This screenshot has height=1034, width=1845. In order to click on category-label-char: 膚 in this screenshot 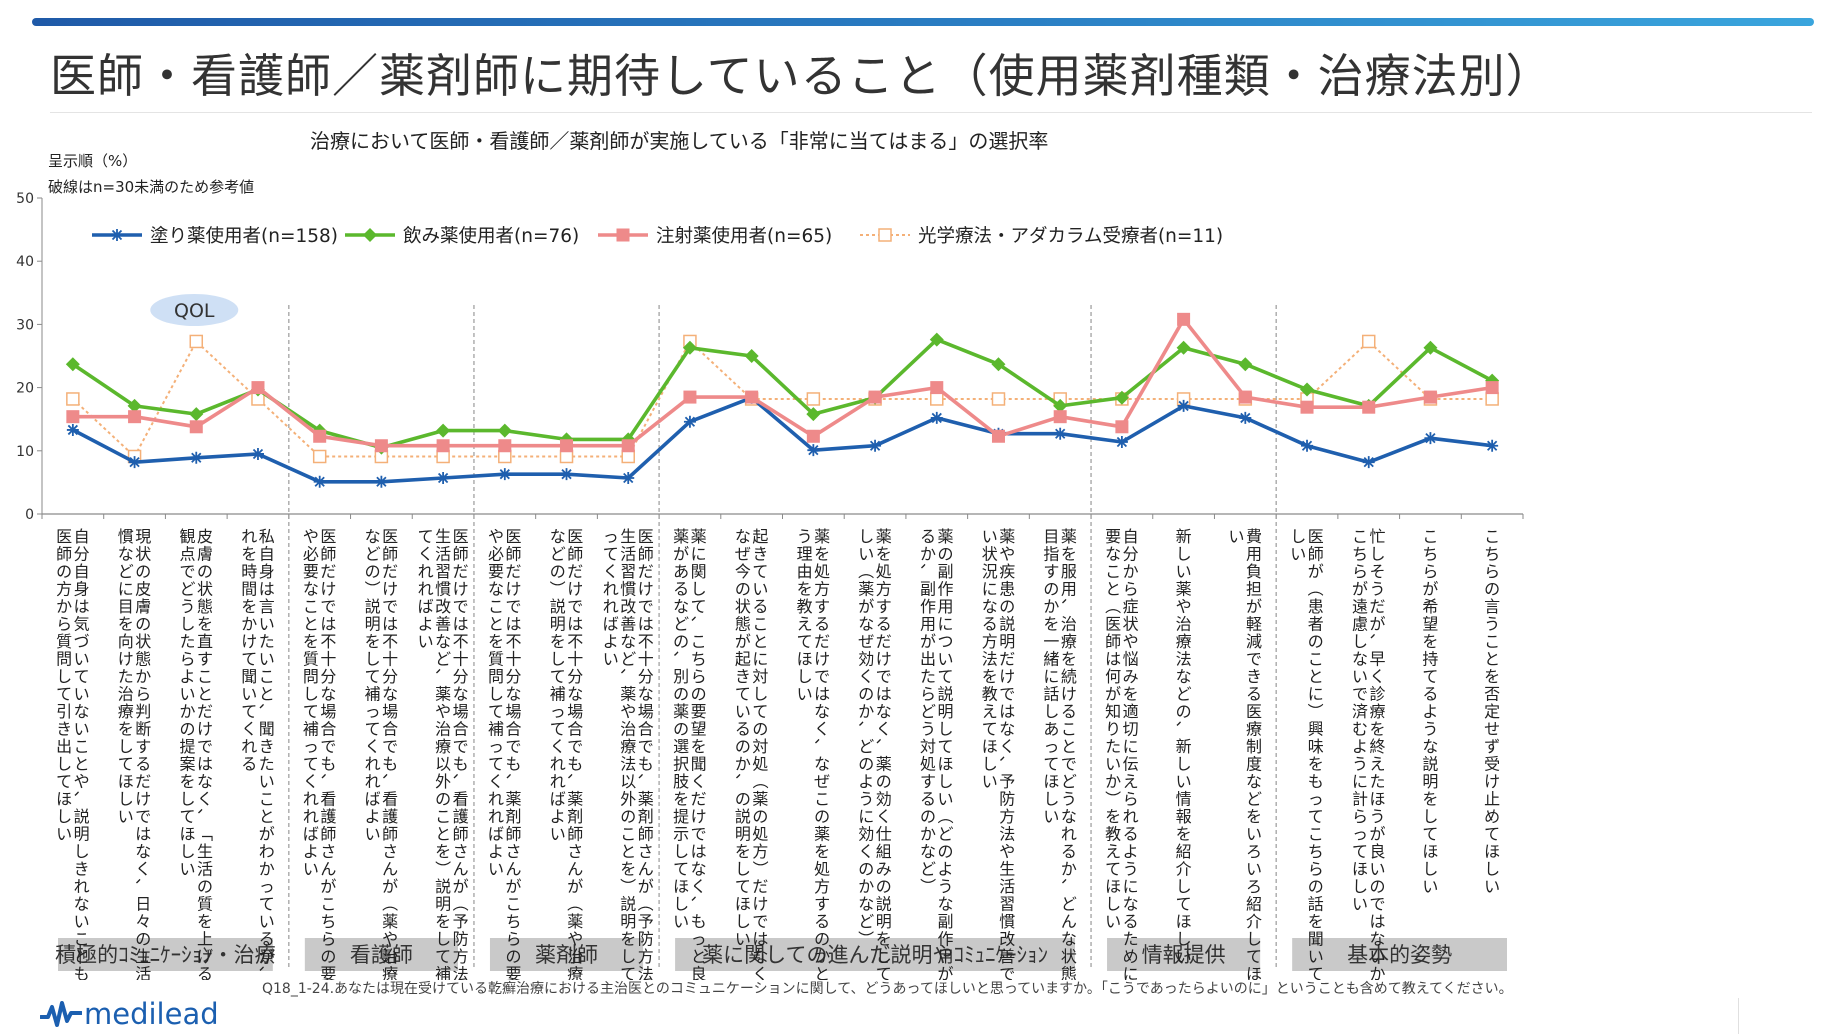, I will do `click(143, 606)`.